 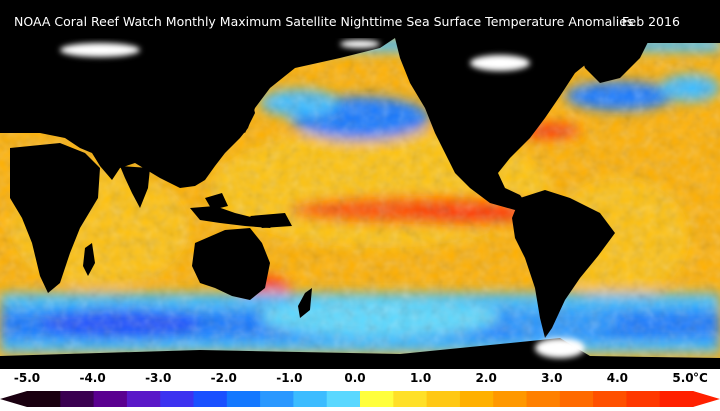 I want to click on new-guinea, so click(x=271, y=220).